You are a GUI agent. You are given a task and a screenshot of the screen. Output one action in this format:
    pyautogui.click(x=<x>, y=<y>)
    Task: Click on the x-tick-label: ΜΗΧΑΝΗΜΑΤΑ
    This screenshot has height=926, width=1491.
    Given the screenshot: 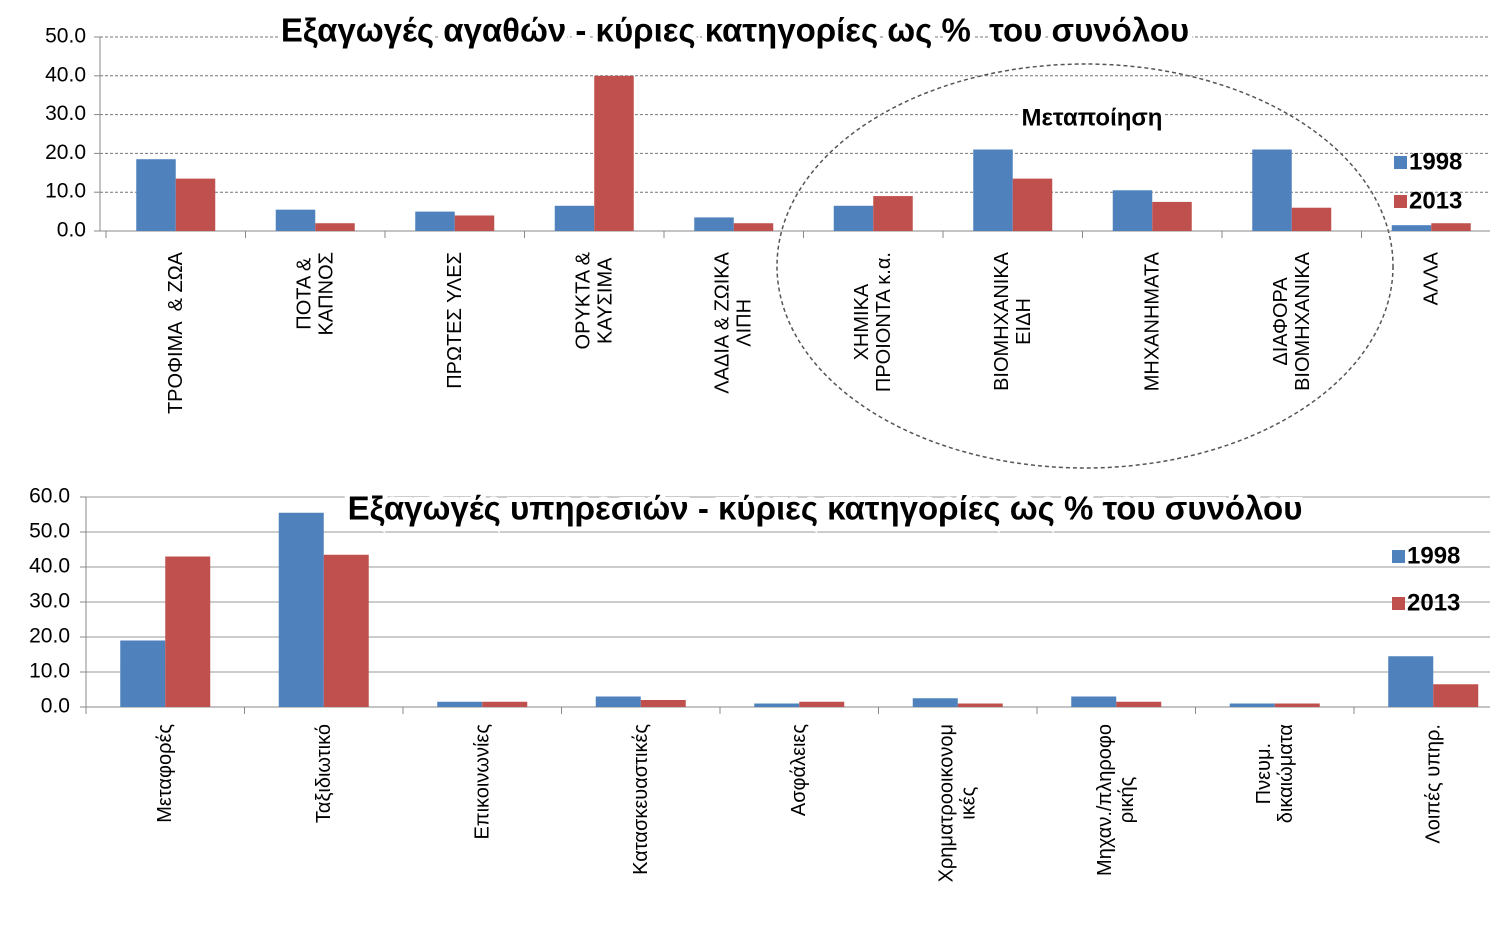 What is the action you would take?
    pyautogui.click(x=1152, y=322)
    